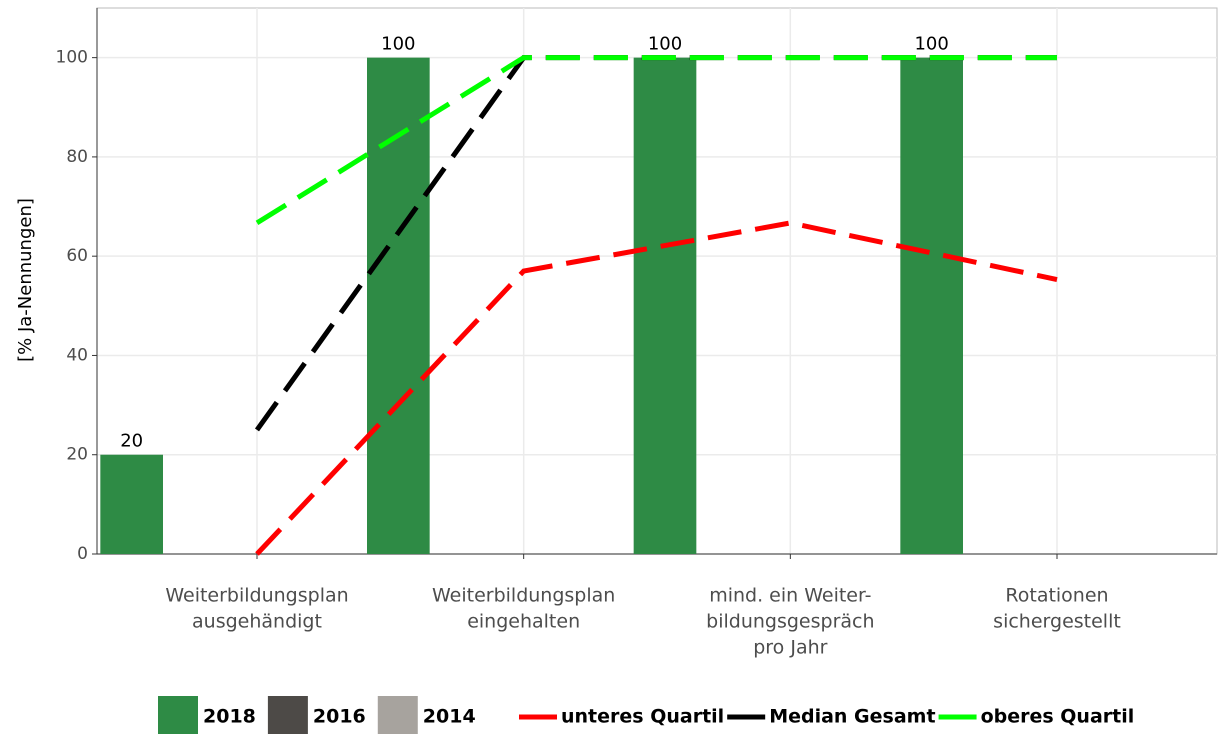 The width and height of the screenshot is (1226, 734). I want to click on x-tick-label: bildungsgespräch, so click(790, 622).